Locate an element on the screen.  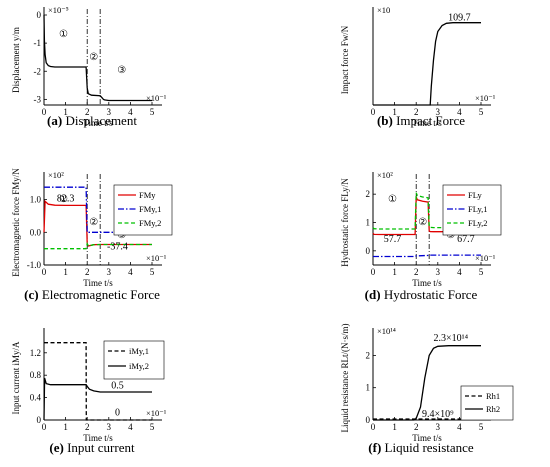
data-annotation: -37.4 is located at coordinates (117, 246).